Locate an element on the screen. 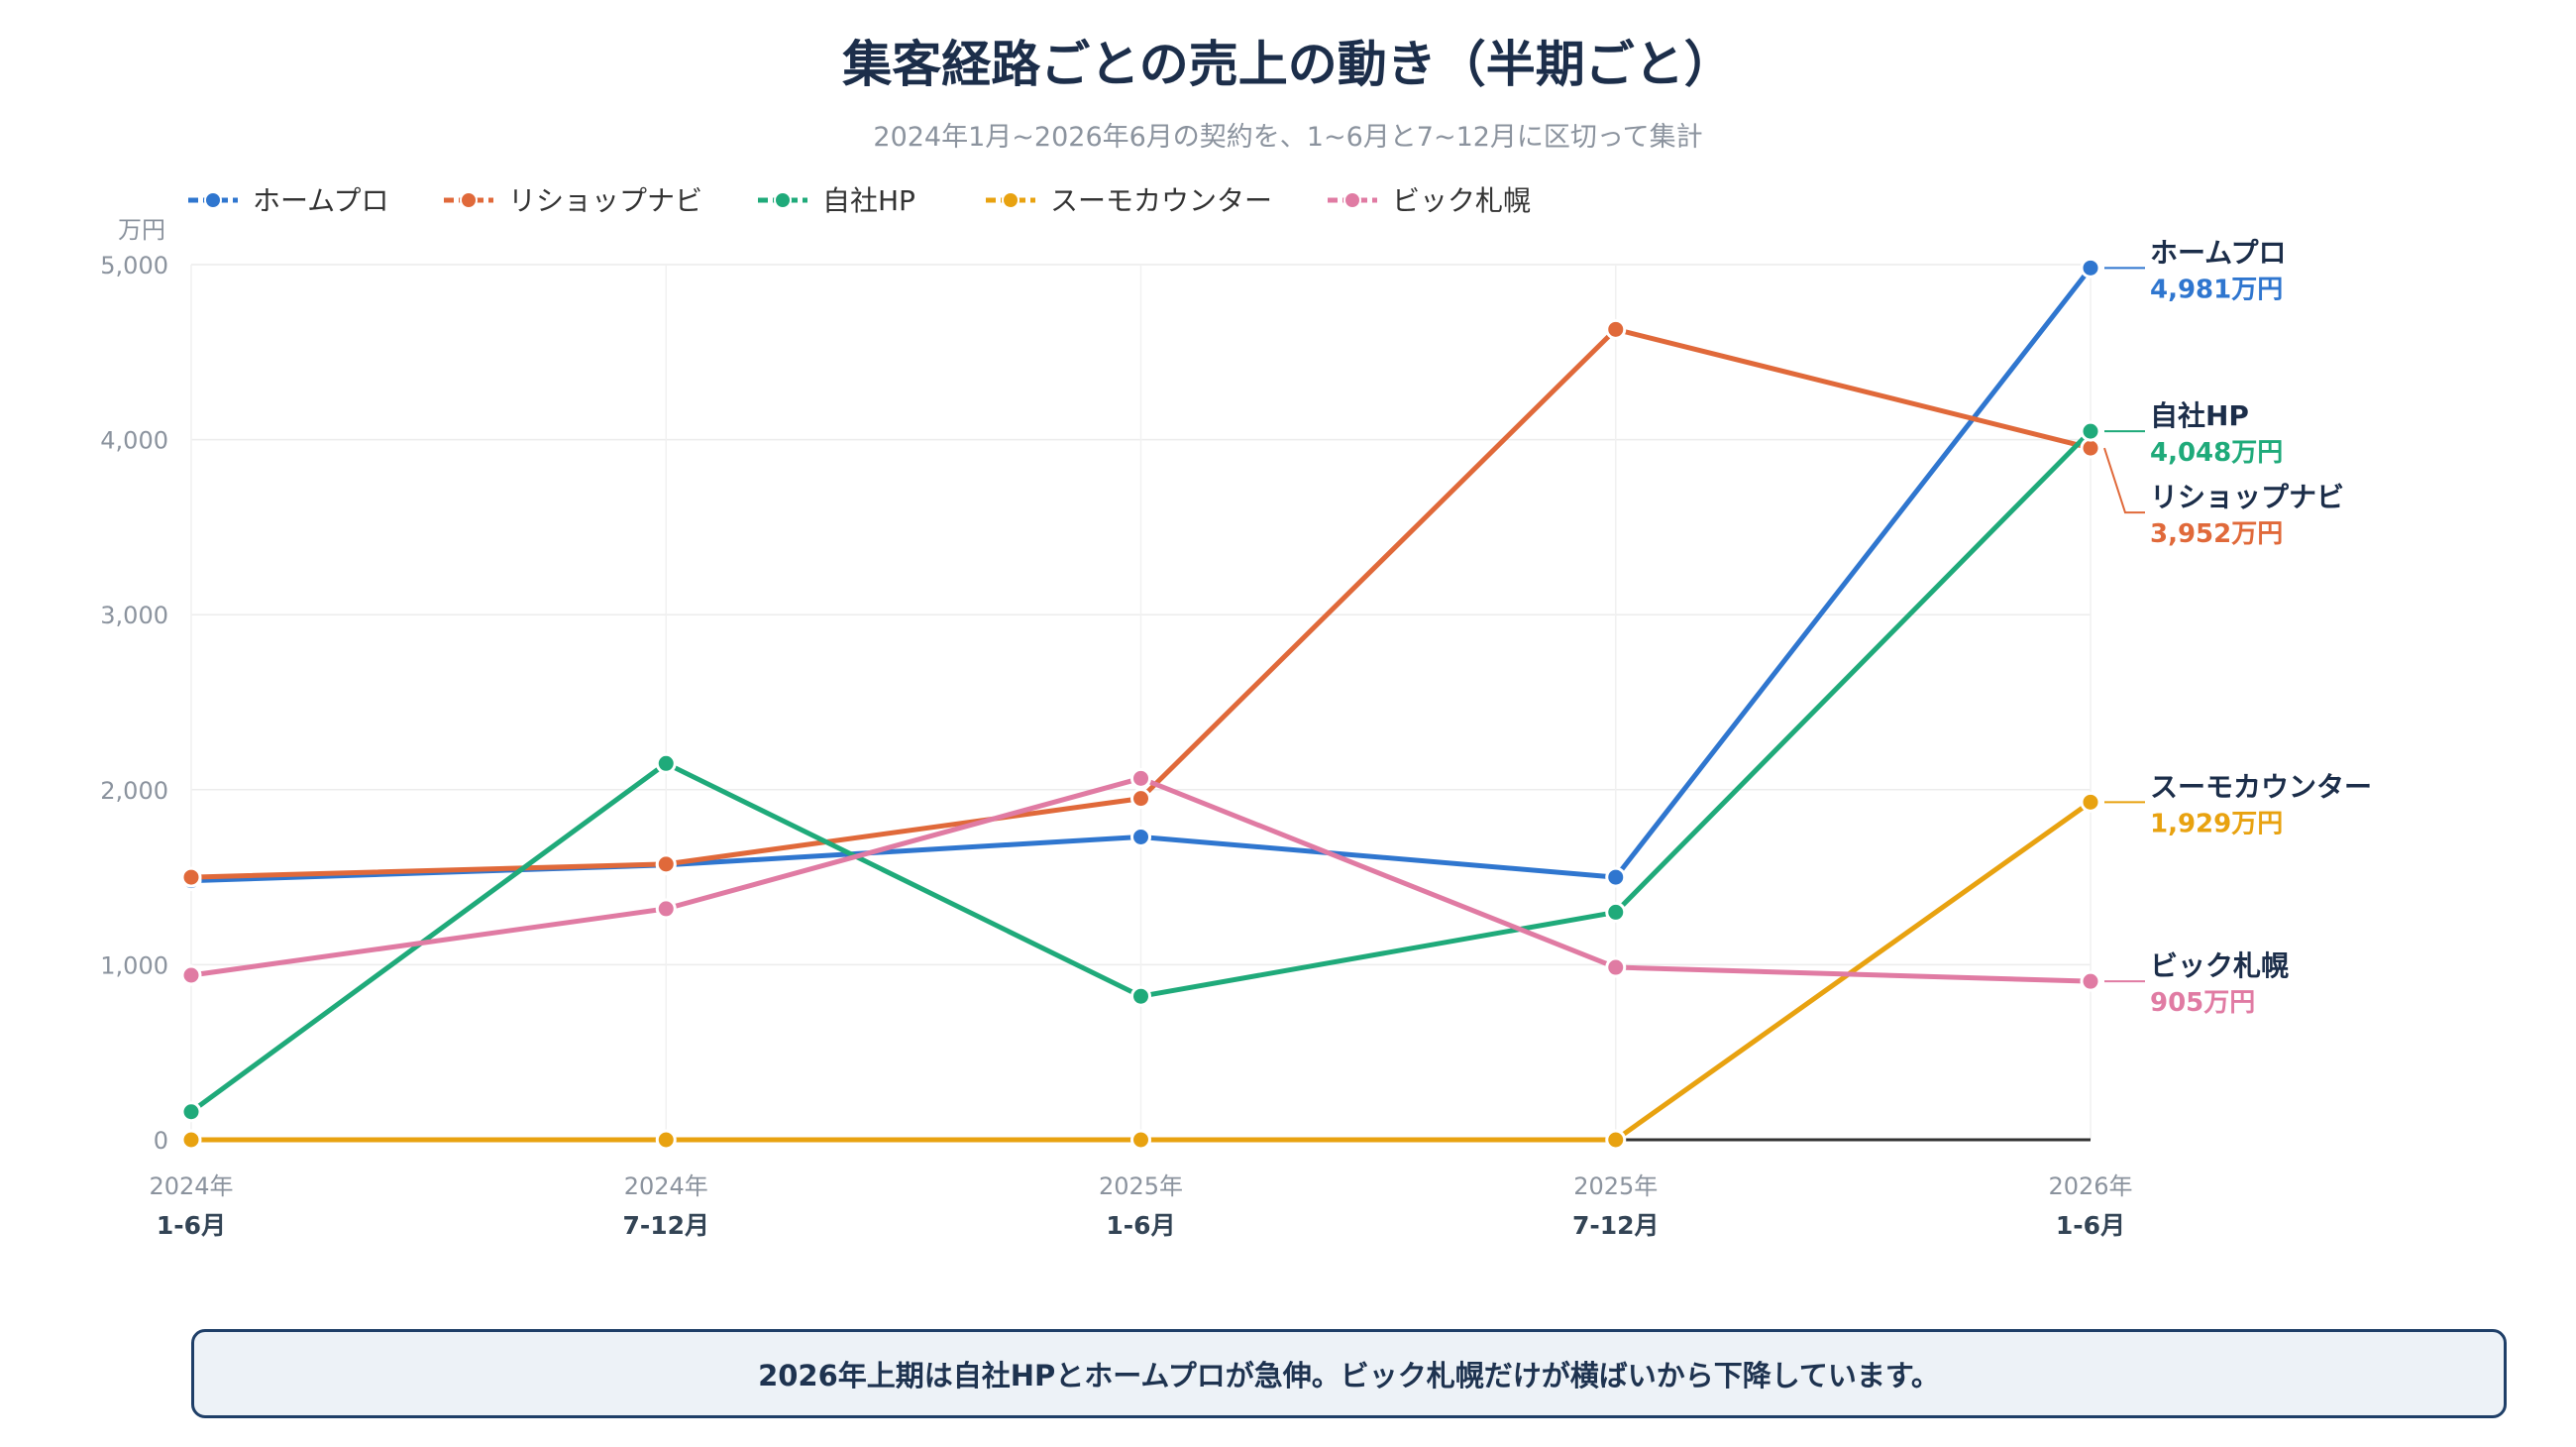 The width and height of the screenshot is (2576, 1447). x-tick-year: 2026年 is located at coordinates (2090, 1186).